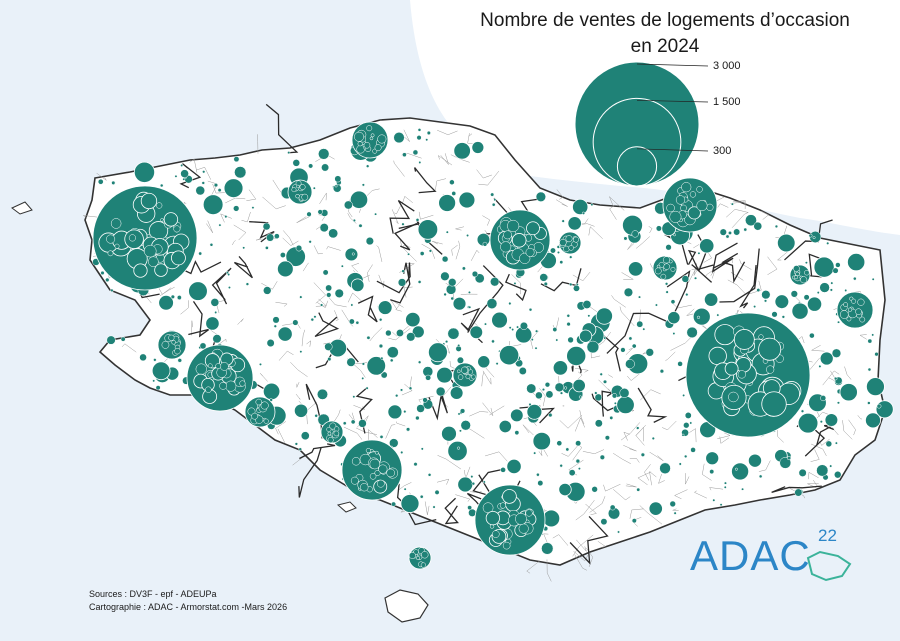  Describe the element at coordinates (665, 47) in the screenshot. I see `title-line-2: en 2024` at that location.